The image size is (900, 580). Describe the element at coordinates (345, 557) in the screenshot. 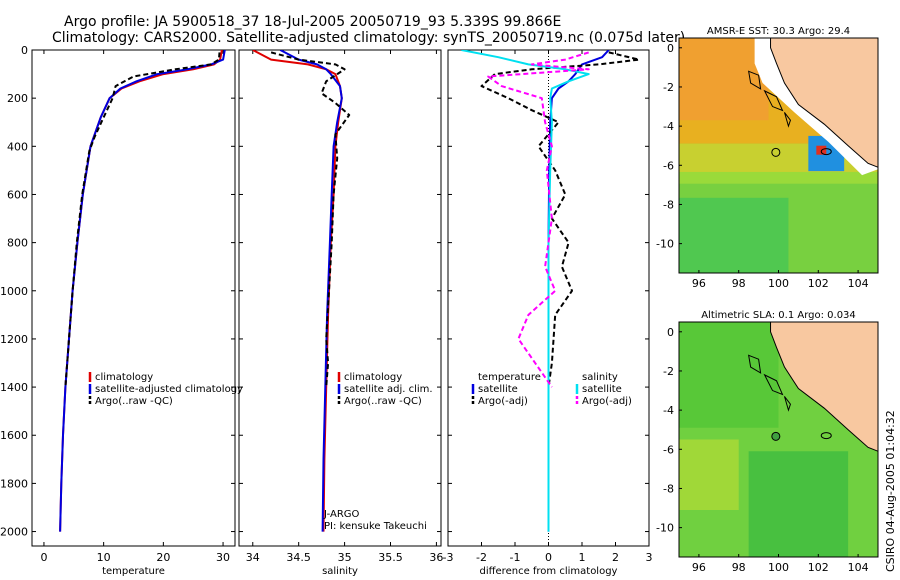

I see `x-tick-label: 35` at that location.